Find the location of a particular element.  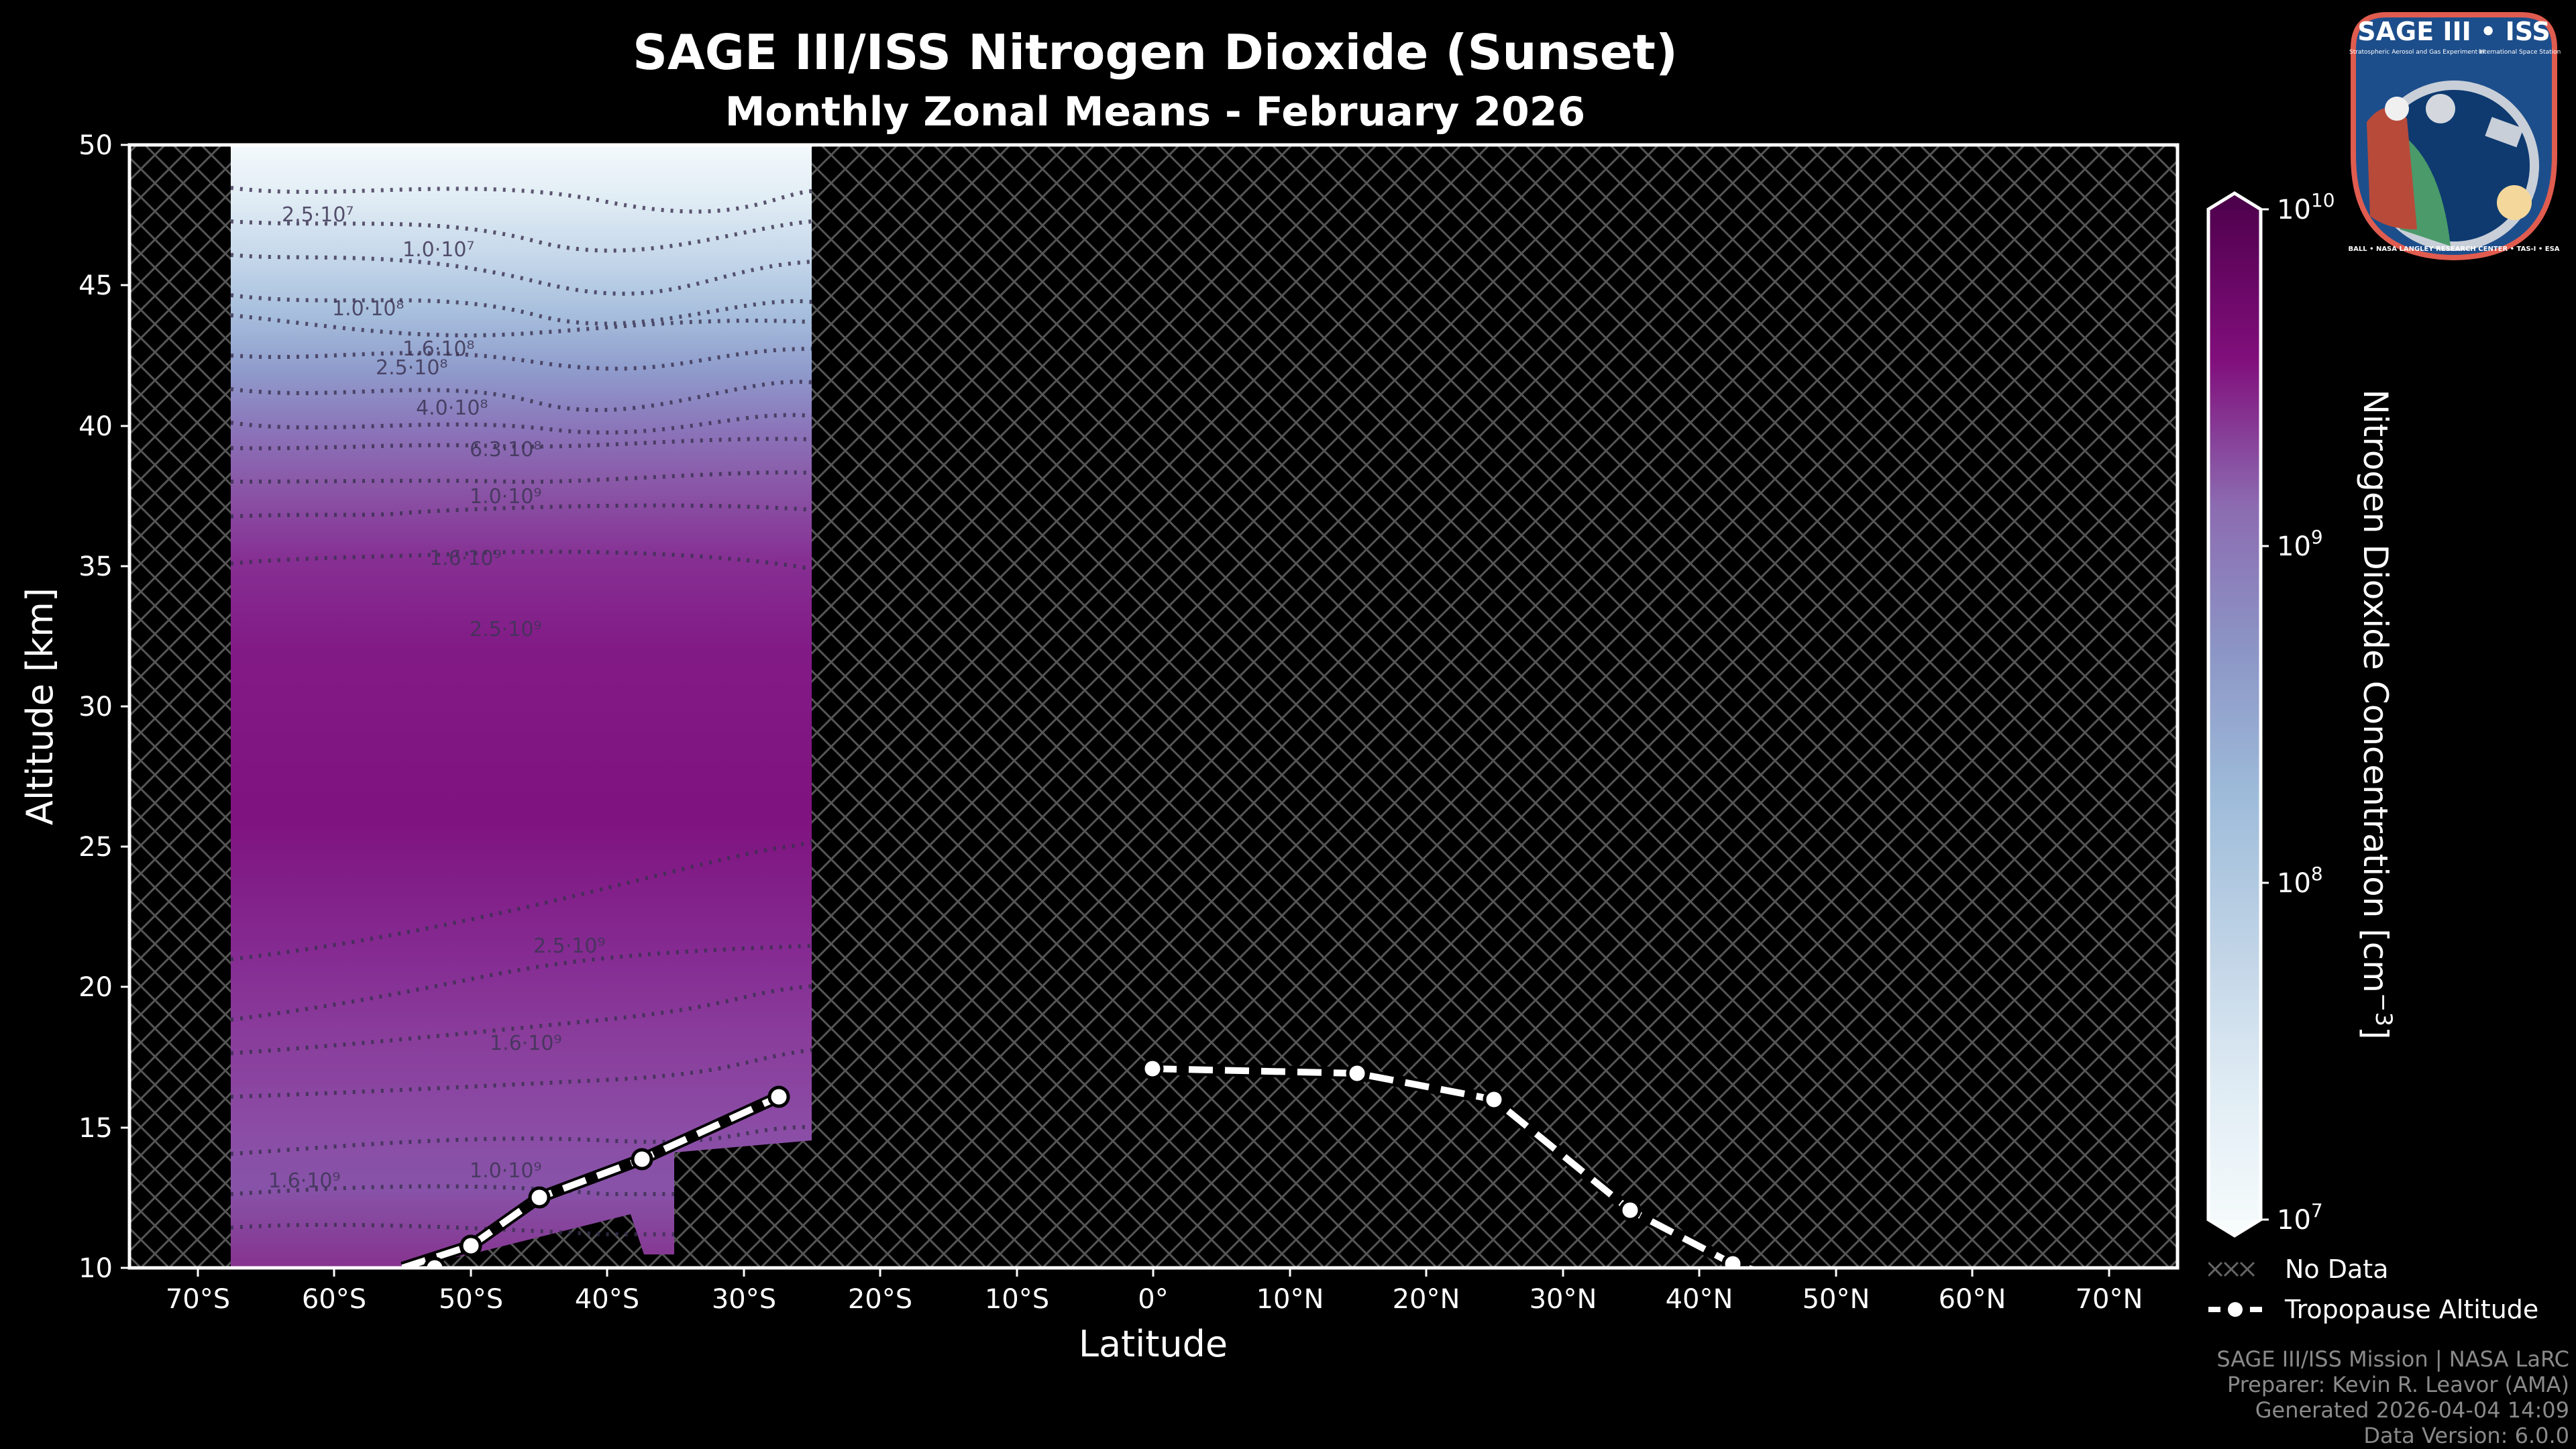

y-tick-labels: 10 15 20 25 30 35 40 45 50 is located at coordinates (95, 707).